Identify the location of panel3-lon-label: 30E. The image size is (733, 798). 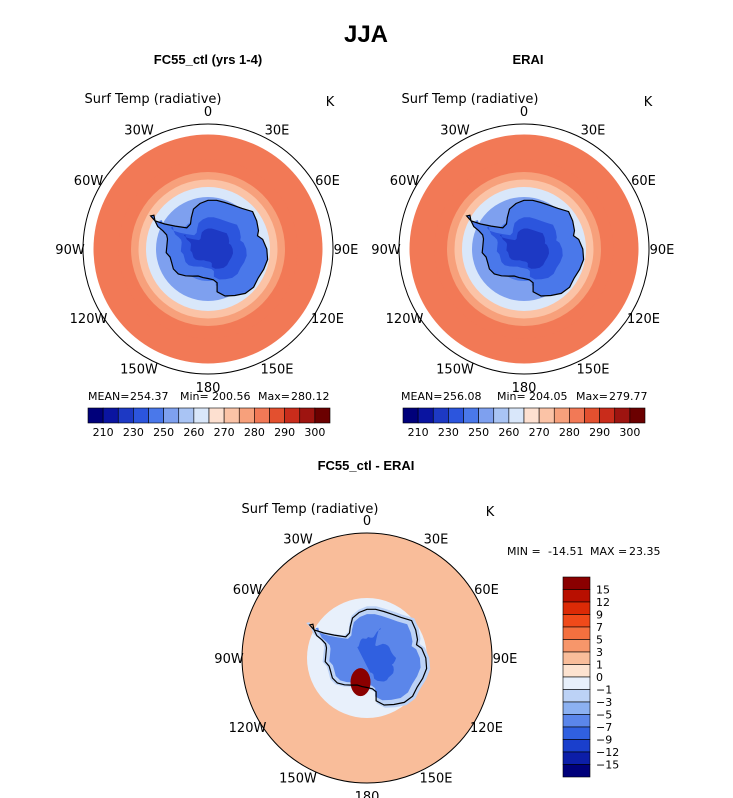
(436, 540).